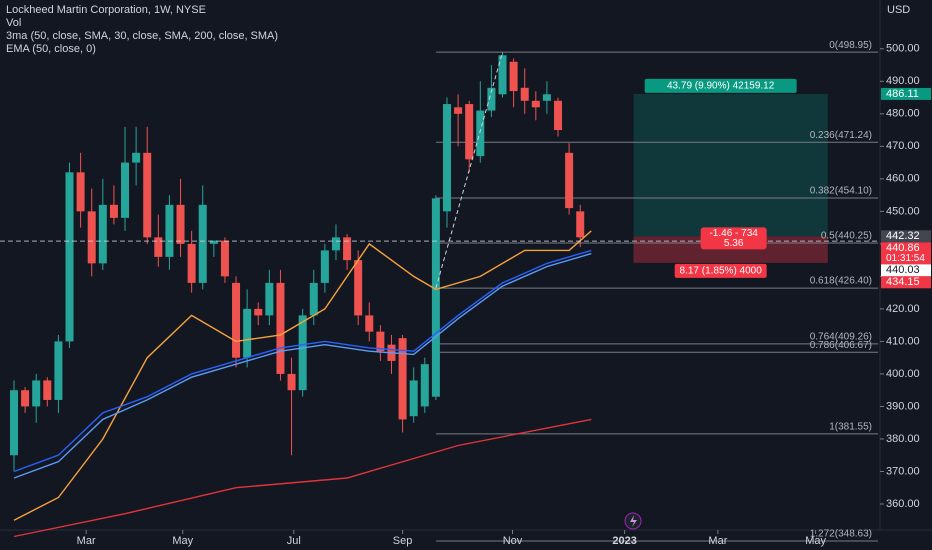  Describe the element at coordinates (733, 233) in the screenshot. I see `center-label: -1.46 - 734` at that location.